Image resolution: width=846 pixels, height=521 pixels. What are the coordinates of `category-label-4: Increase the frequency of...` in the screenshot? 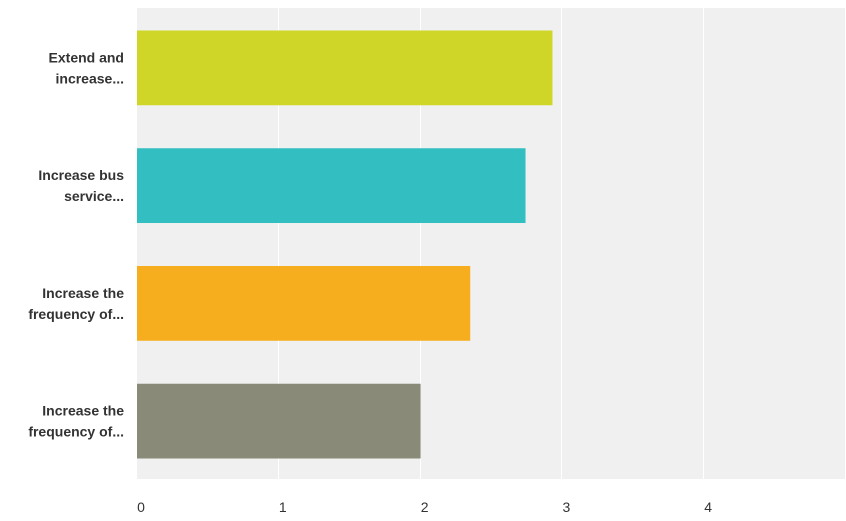 It's located at (76, 421).